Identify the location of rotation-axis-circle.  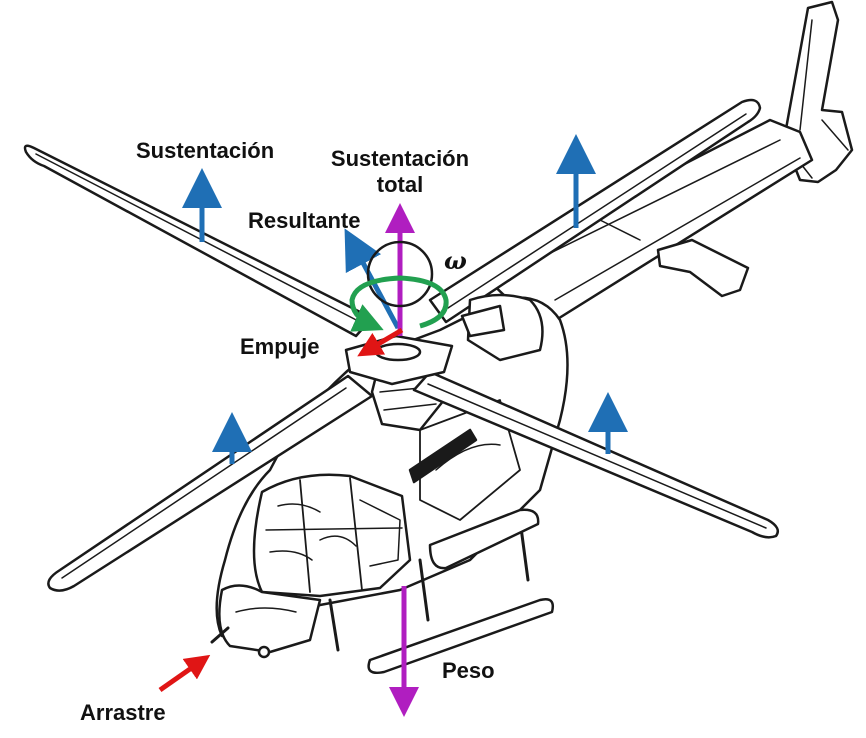
(400, 274).